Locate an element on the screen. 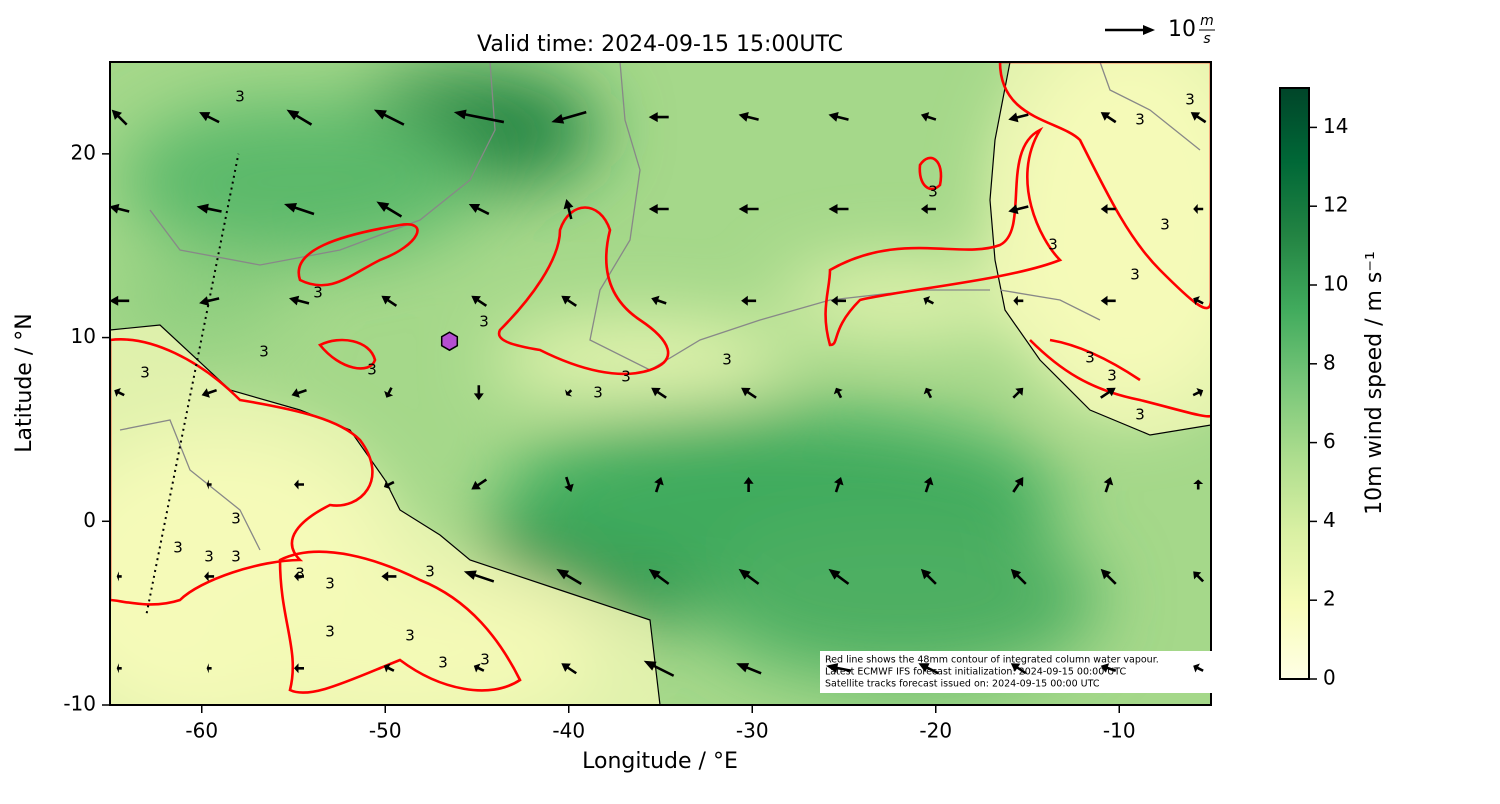 The height and width of the screenshot is (804, 1500). y-axis-label: Latitude / °N is located at coordinates (24, 382).